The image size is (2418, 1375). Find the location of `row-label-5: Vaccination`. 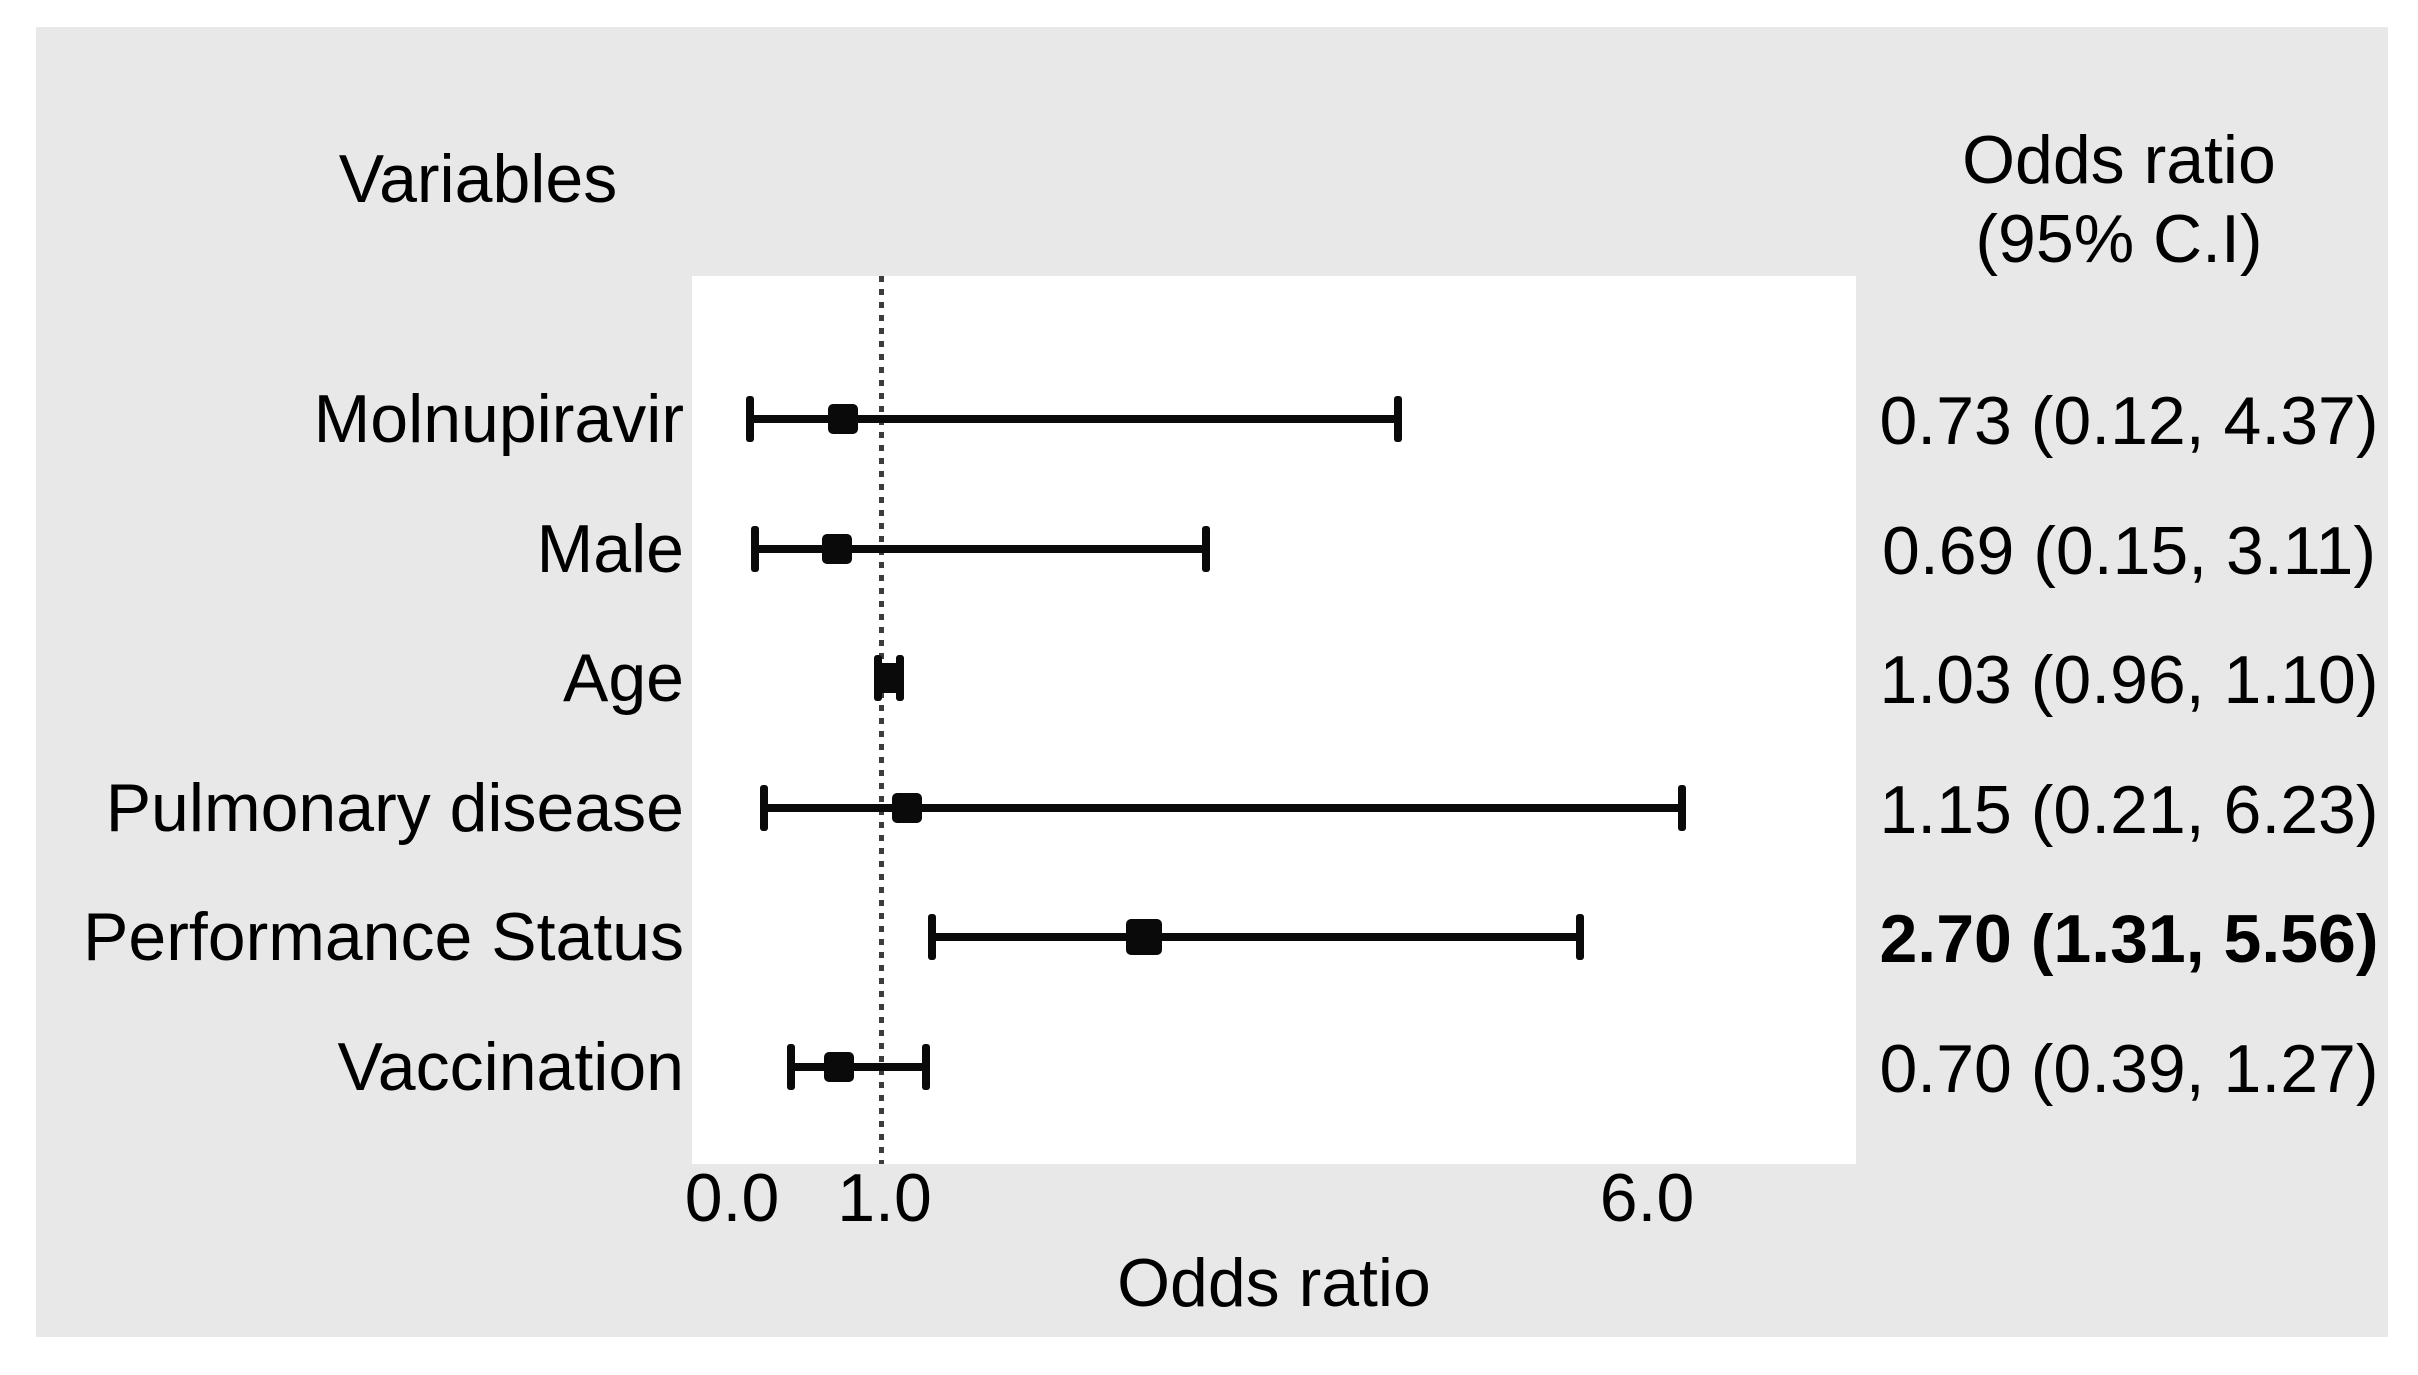

row-label-5: Vaccination is located at coordinates (510, 1067).